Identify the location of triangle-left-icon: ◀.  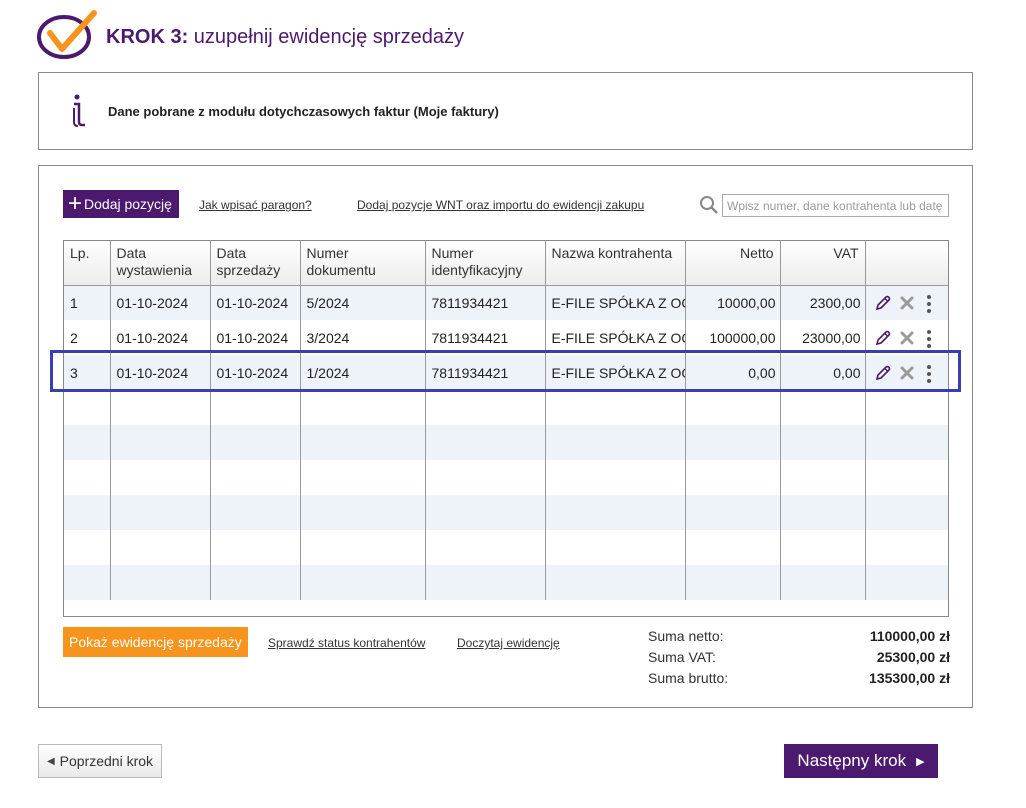
(50, 761).